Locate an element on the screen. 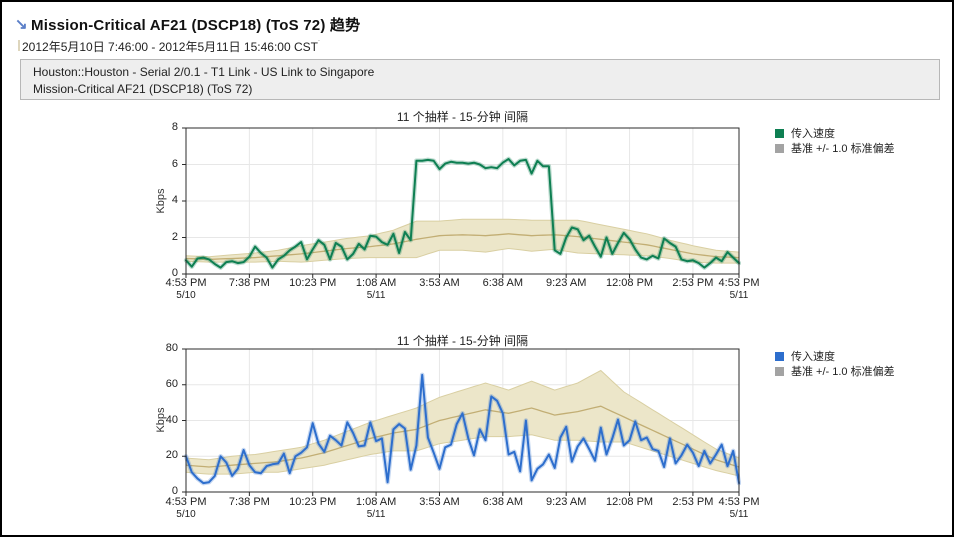  chart1-title: 11 个抽样 - 15-分钟 间隔 is located at coordinates (462, 117).